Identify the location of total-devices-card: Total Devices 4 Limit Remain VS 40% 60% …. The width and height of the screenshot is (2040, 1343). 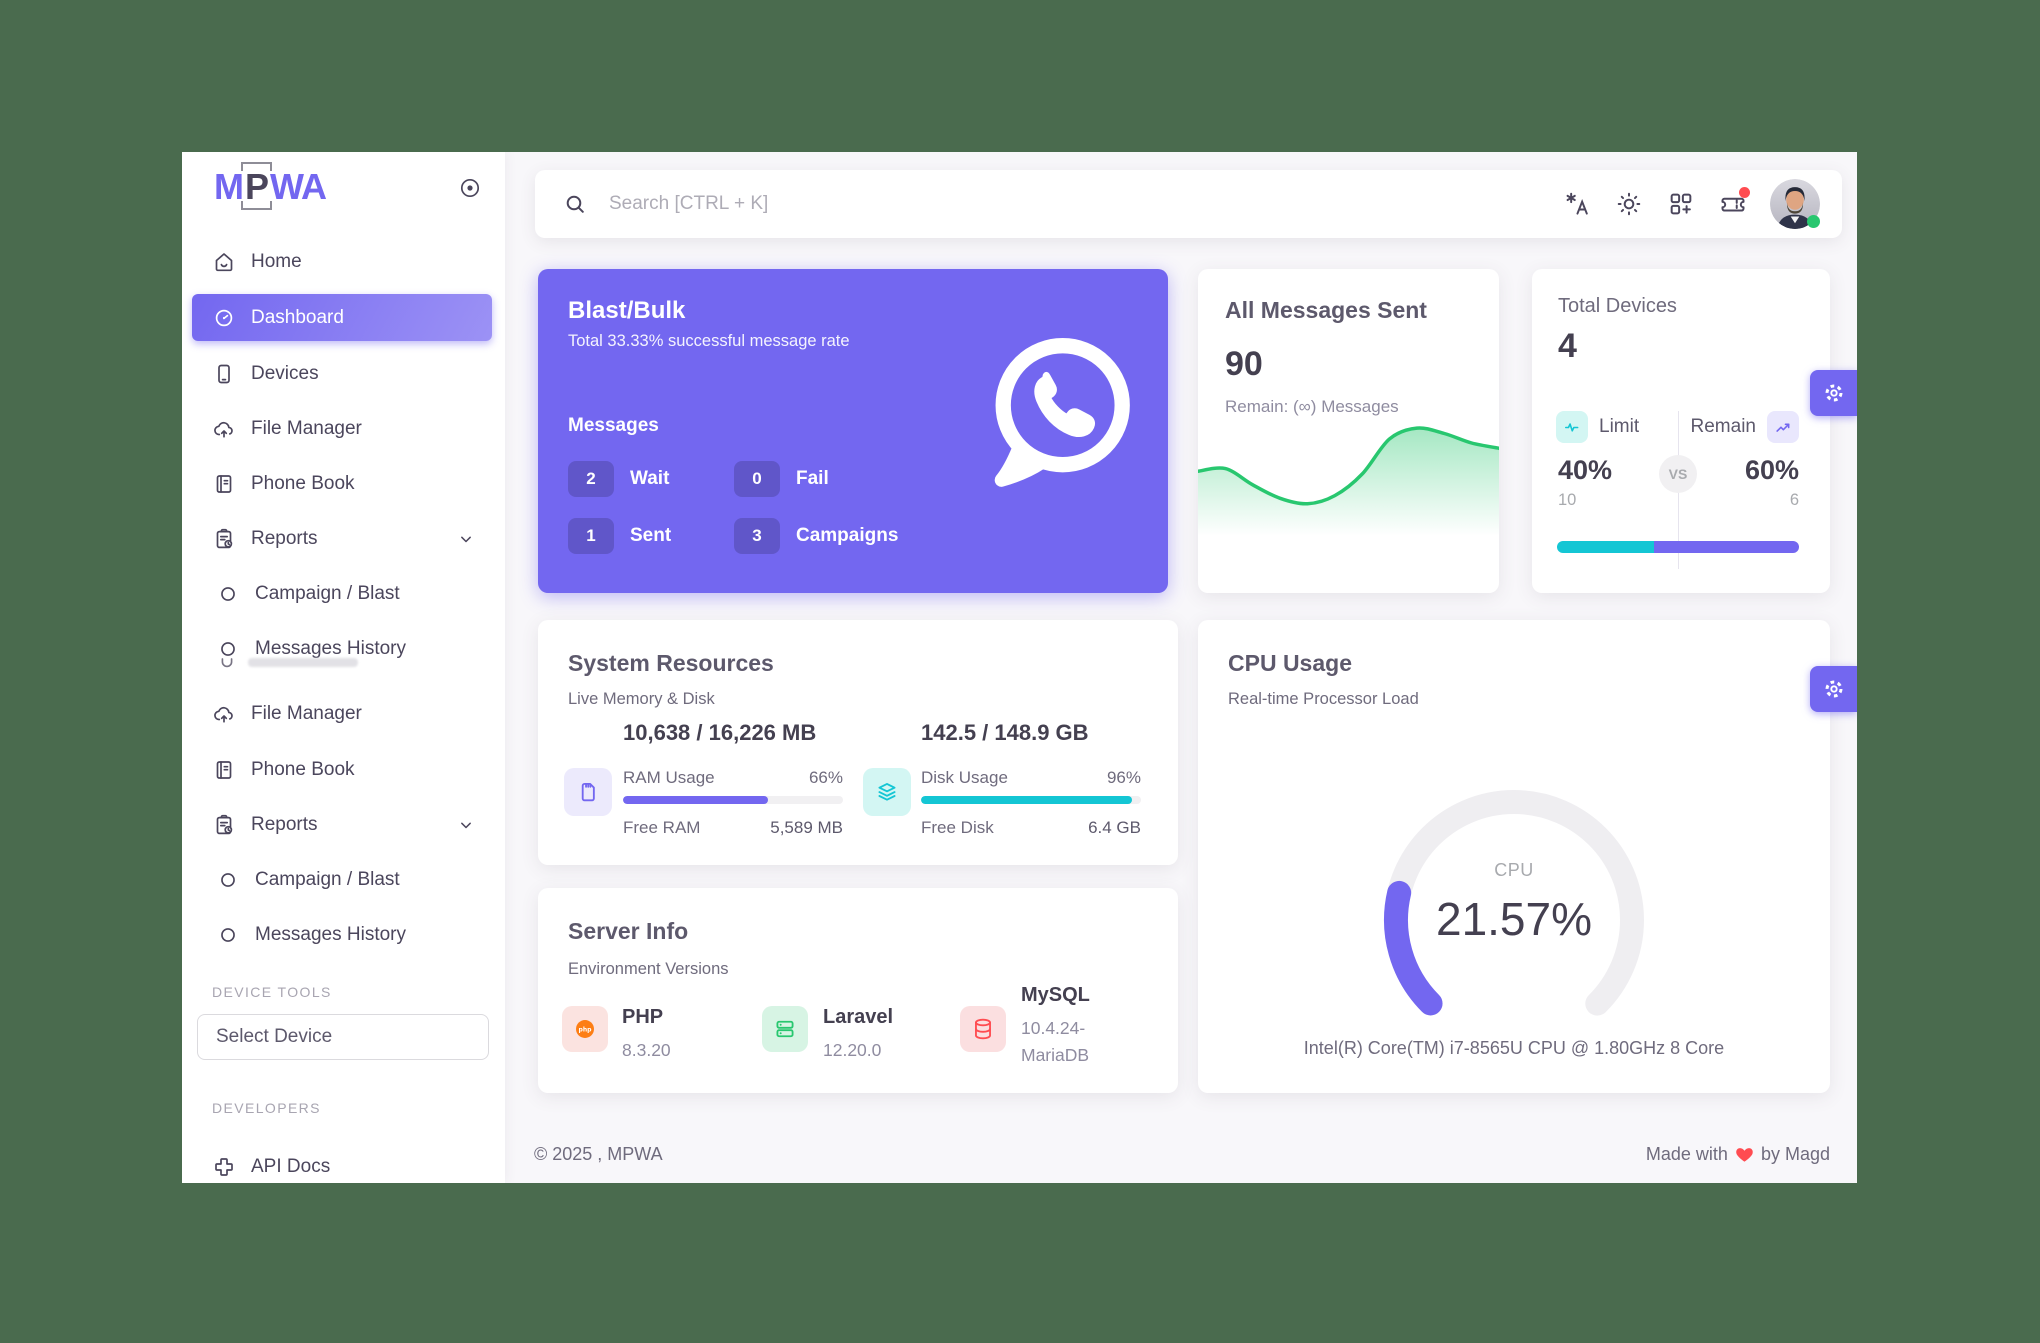
(1681, 431).